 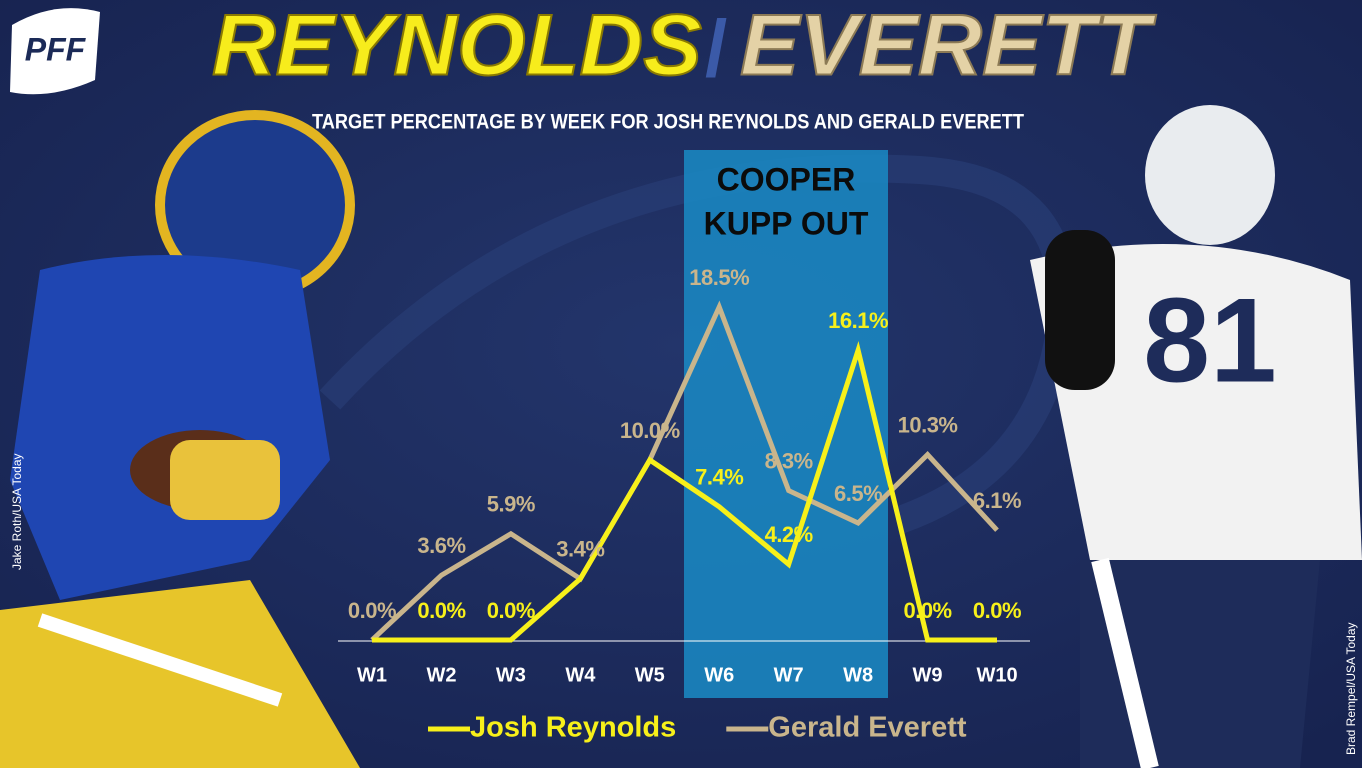 What do you see at coordinates (650, 430) in the screenshot?
I see `data-label: 10.0%` at bounding box center [650, 430].